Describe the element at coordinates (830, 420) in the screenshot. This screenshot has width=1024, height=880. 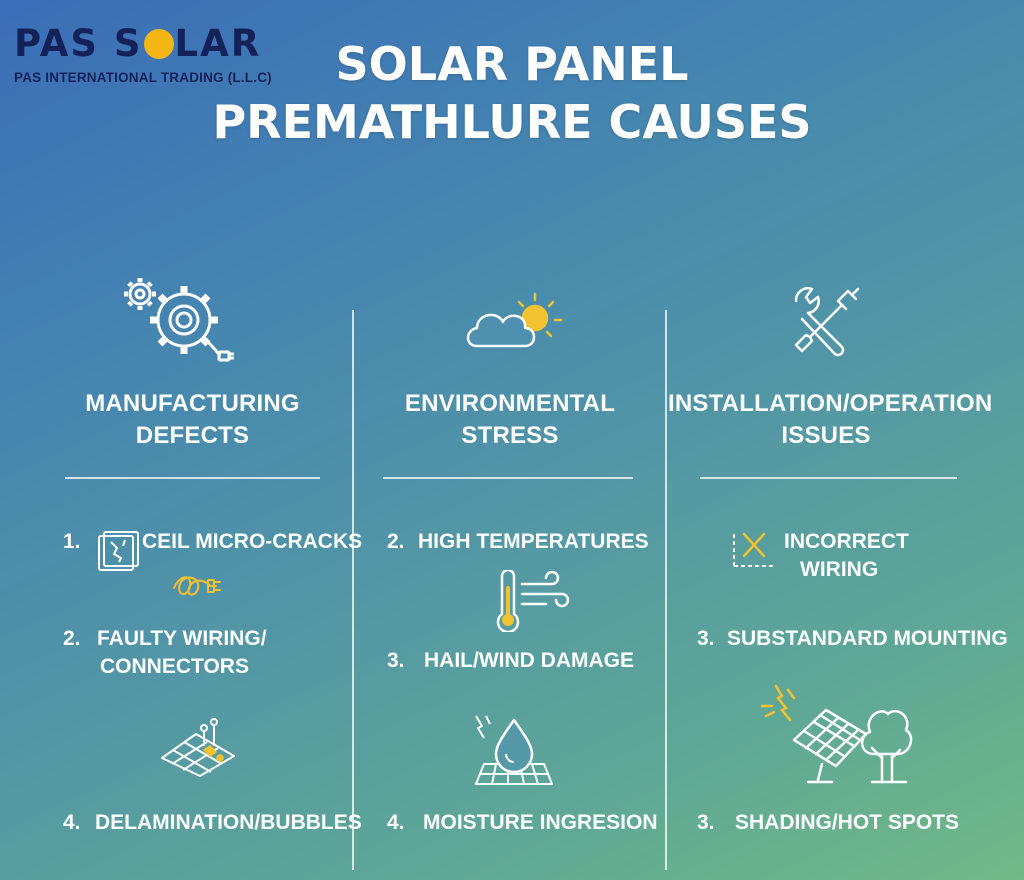
I see `column-heading: INSTALLATION/OPERATION ISSUES` at that location.